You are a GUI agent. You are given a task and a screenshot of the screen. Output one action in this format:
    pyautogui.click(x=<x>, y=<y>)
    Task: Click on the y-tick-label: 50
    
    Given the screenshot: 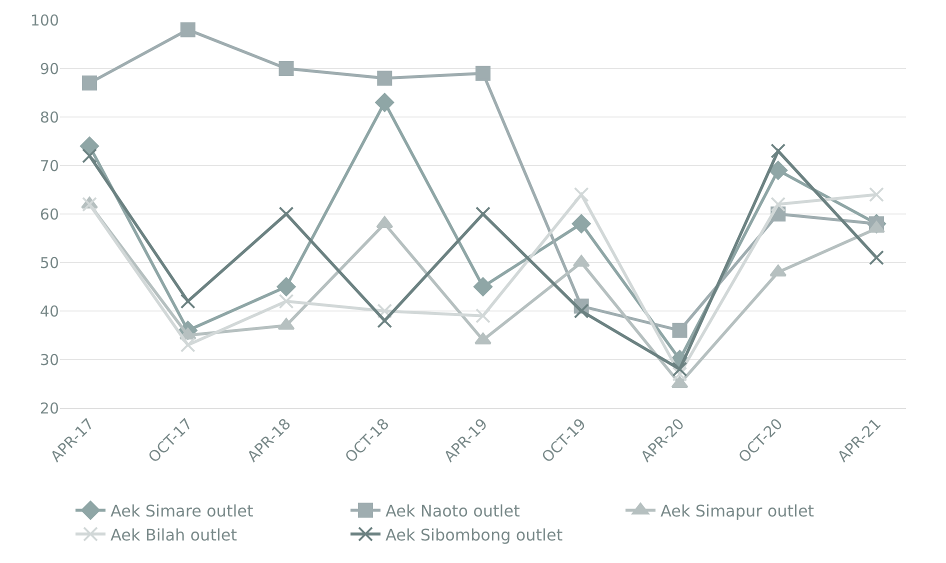 What is the action you would take?
    pyautogui.click(x=49, y=263)
    